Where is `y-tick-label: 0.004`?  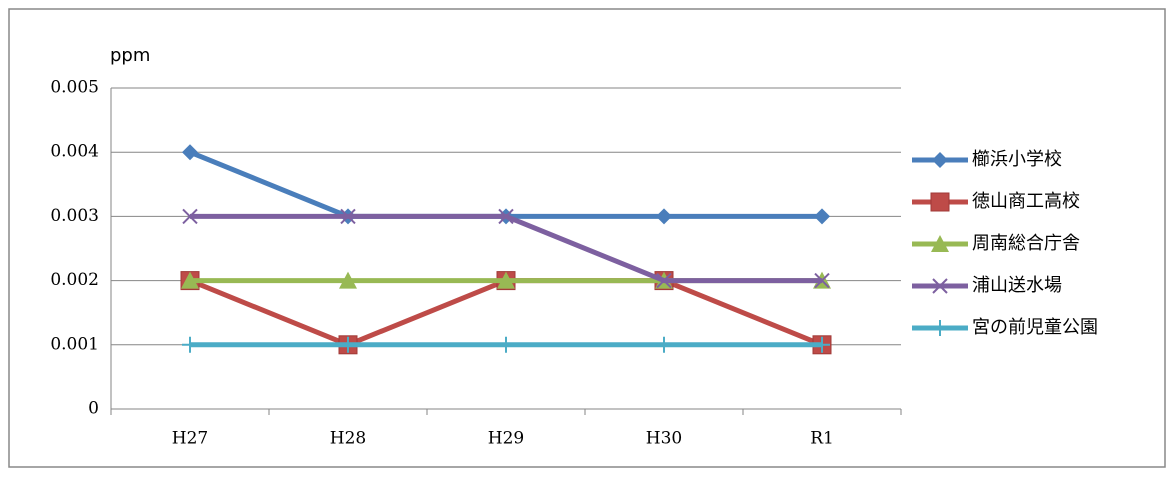
y-tick-label: 0.004 is located at coordinates (74, 152).